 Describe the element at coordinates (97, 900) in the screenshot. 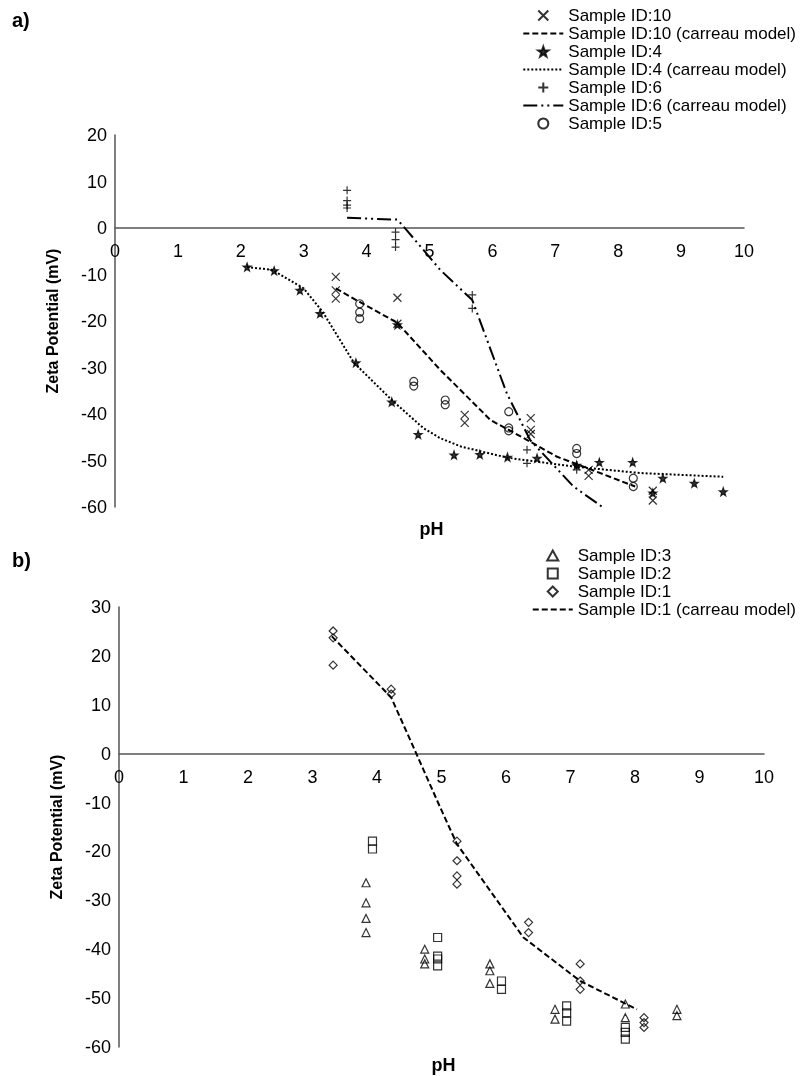

I see `y-tick-label: -30` at that location.